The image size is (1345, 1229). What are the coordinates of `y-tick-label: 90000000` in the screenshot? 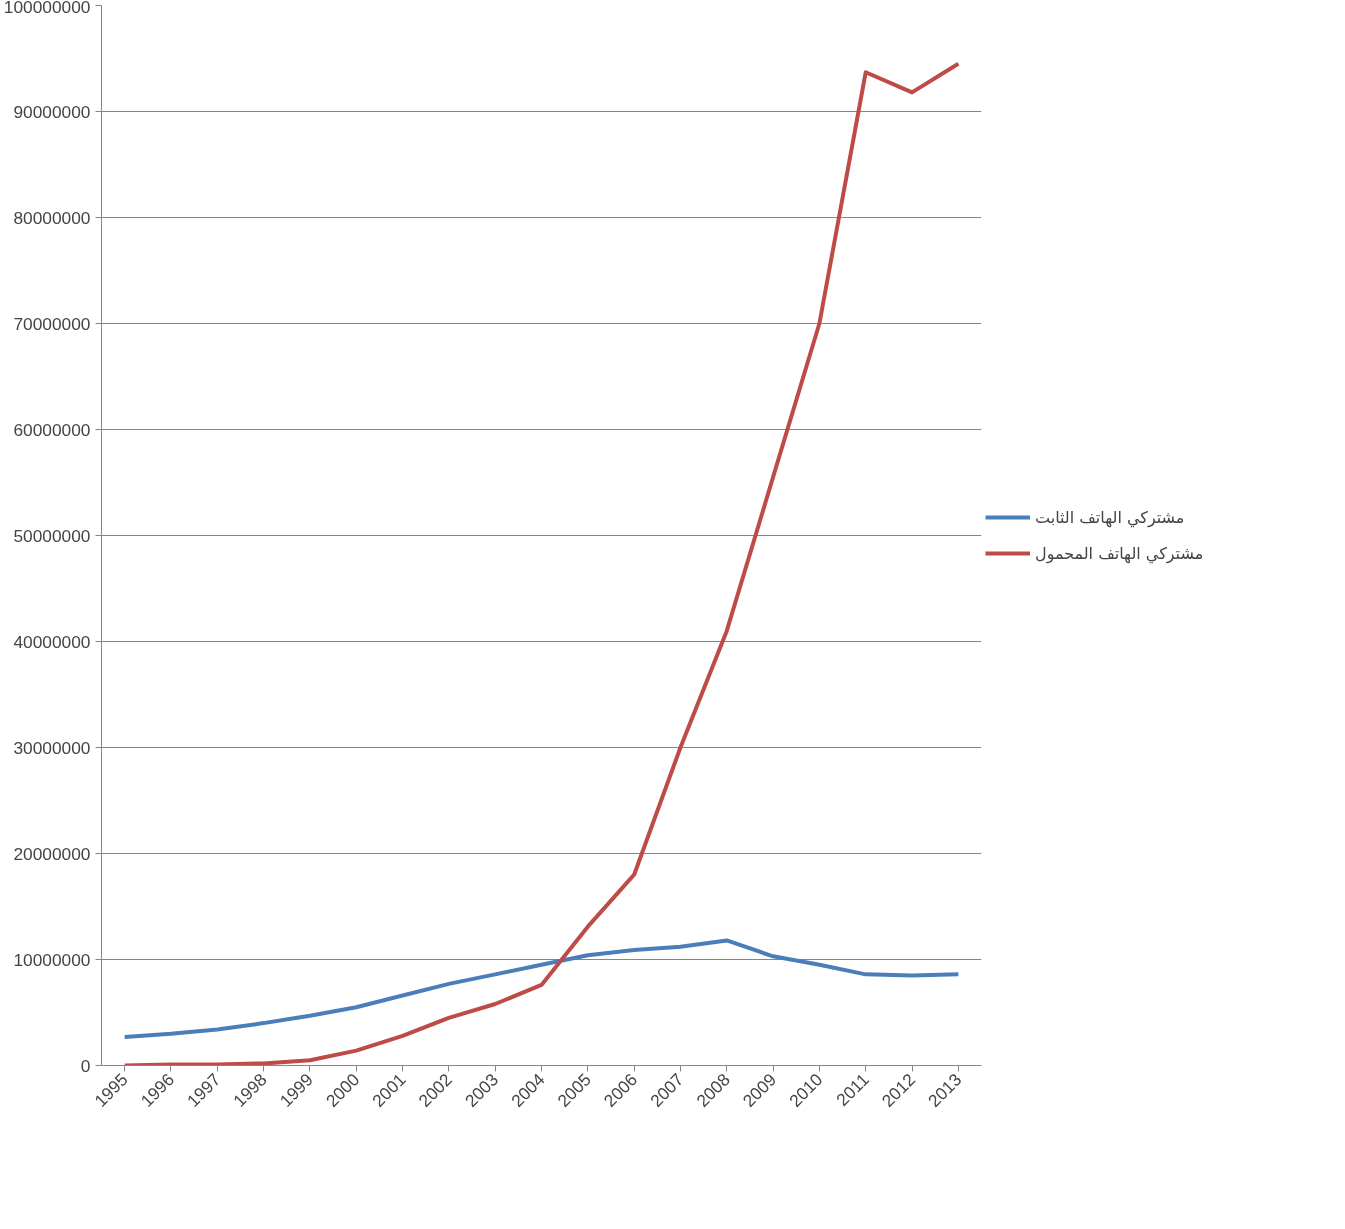 It's located at (52, 111).